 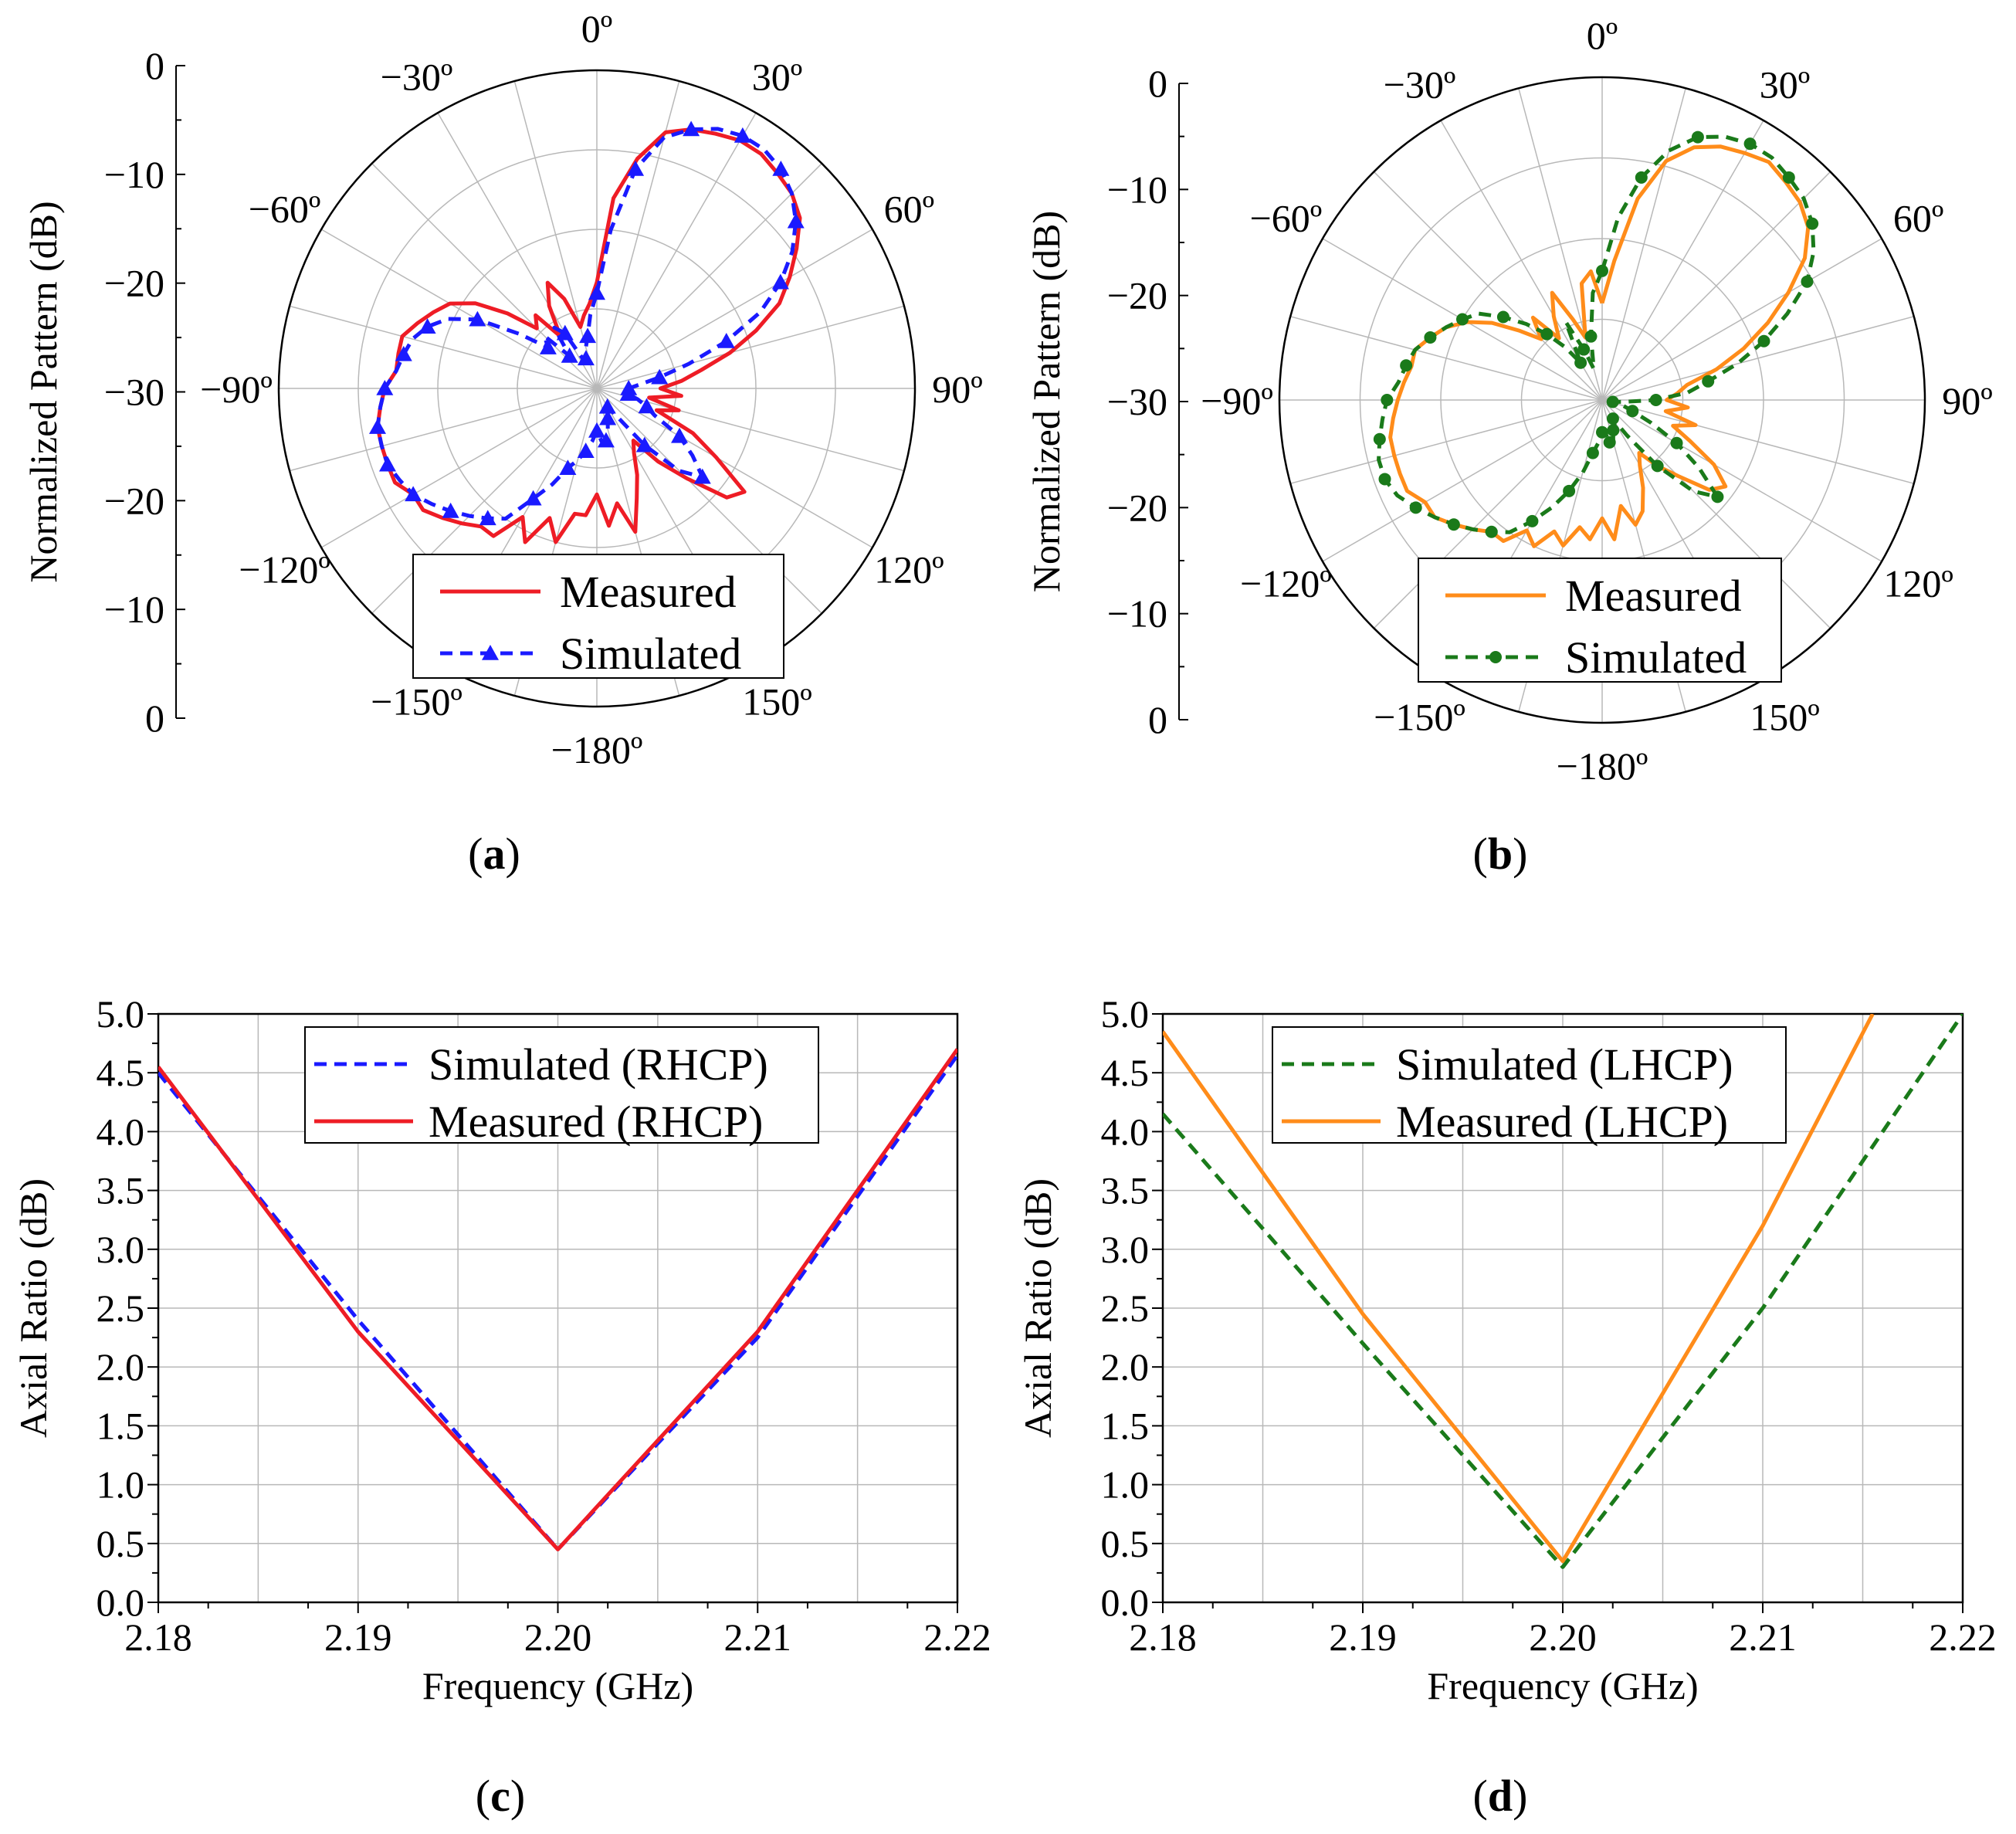 I want to click on legend-label-1: Measured (RHCP), so click(x=596, y=1122).